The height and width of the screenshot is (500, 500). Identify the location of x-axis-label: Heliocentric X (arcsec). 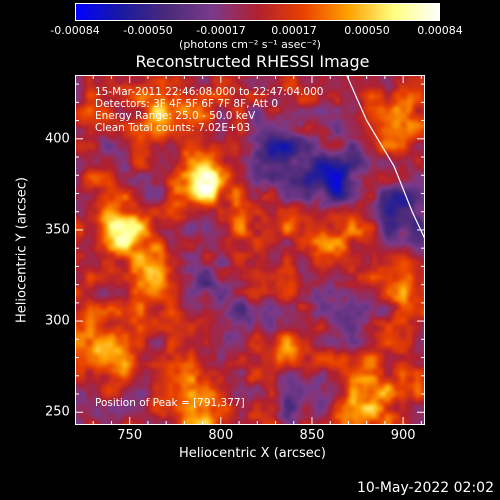
(252, 453).